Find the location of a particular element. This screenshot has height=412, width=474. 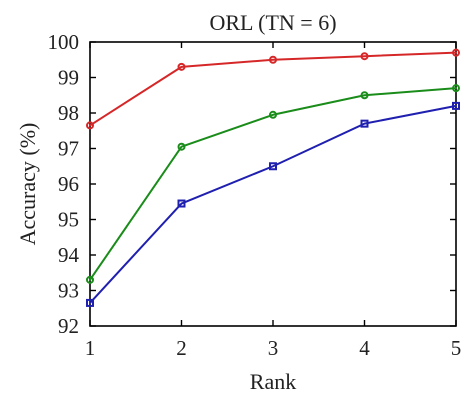

x-tick-label: 5 is located at coordinates (456, 348).